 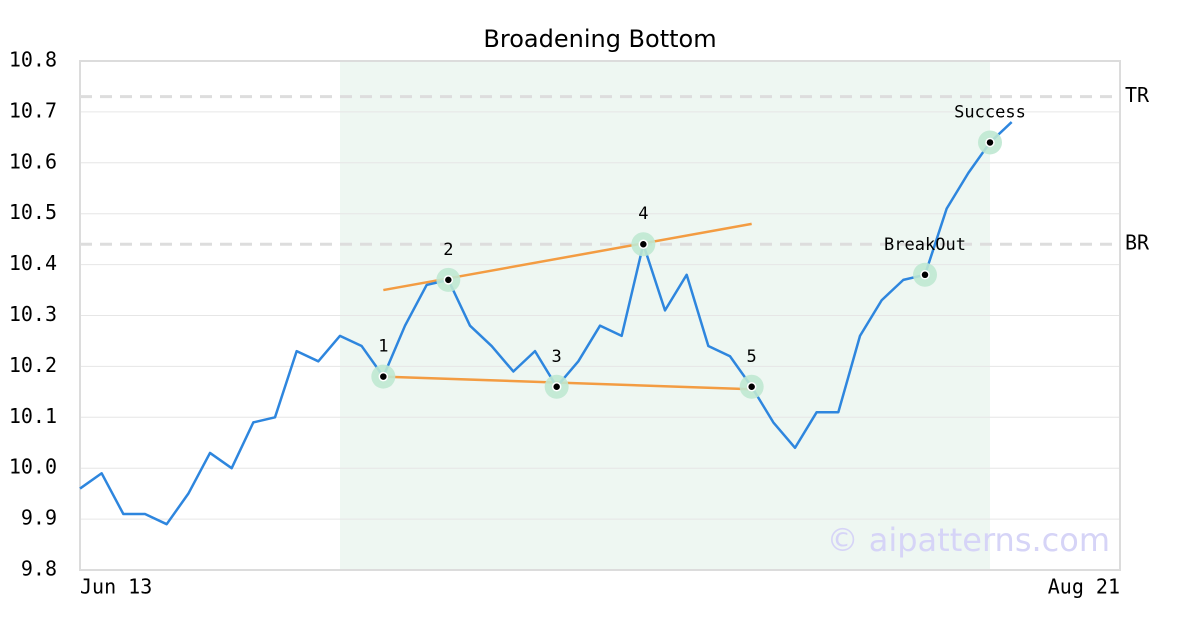 I want to click on marker-label: 5, so click(x=752, y=357).